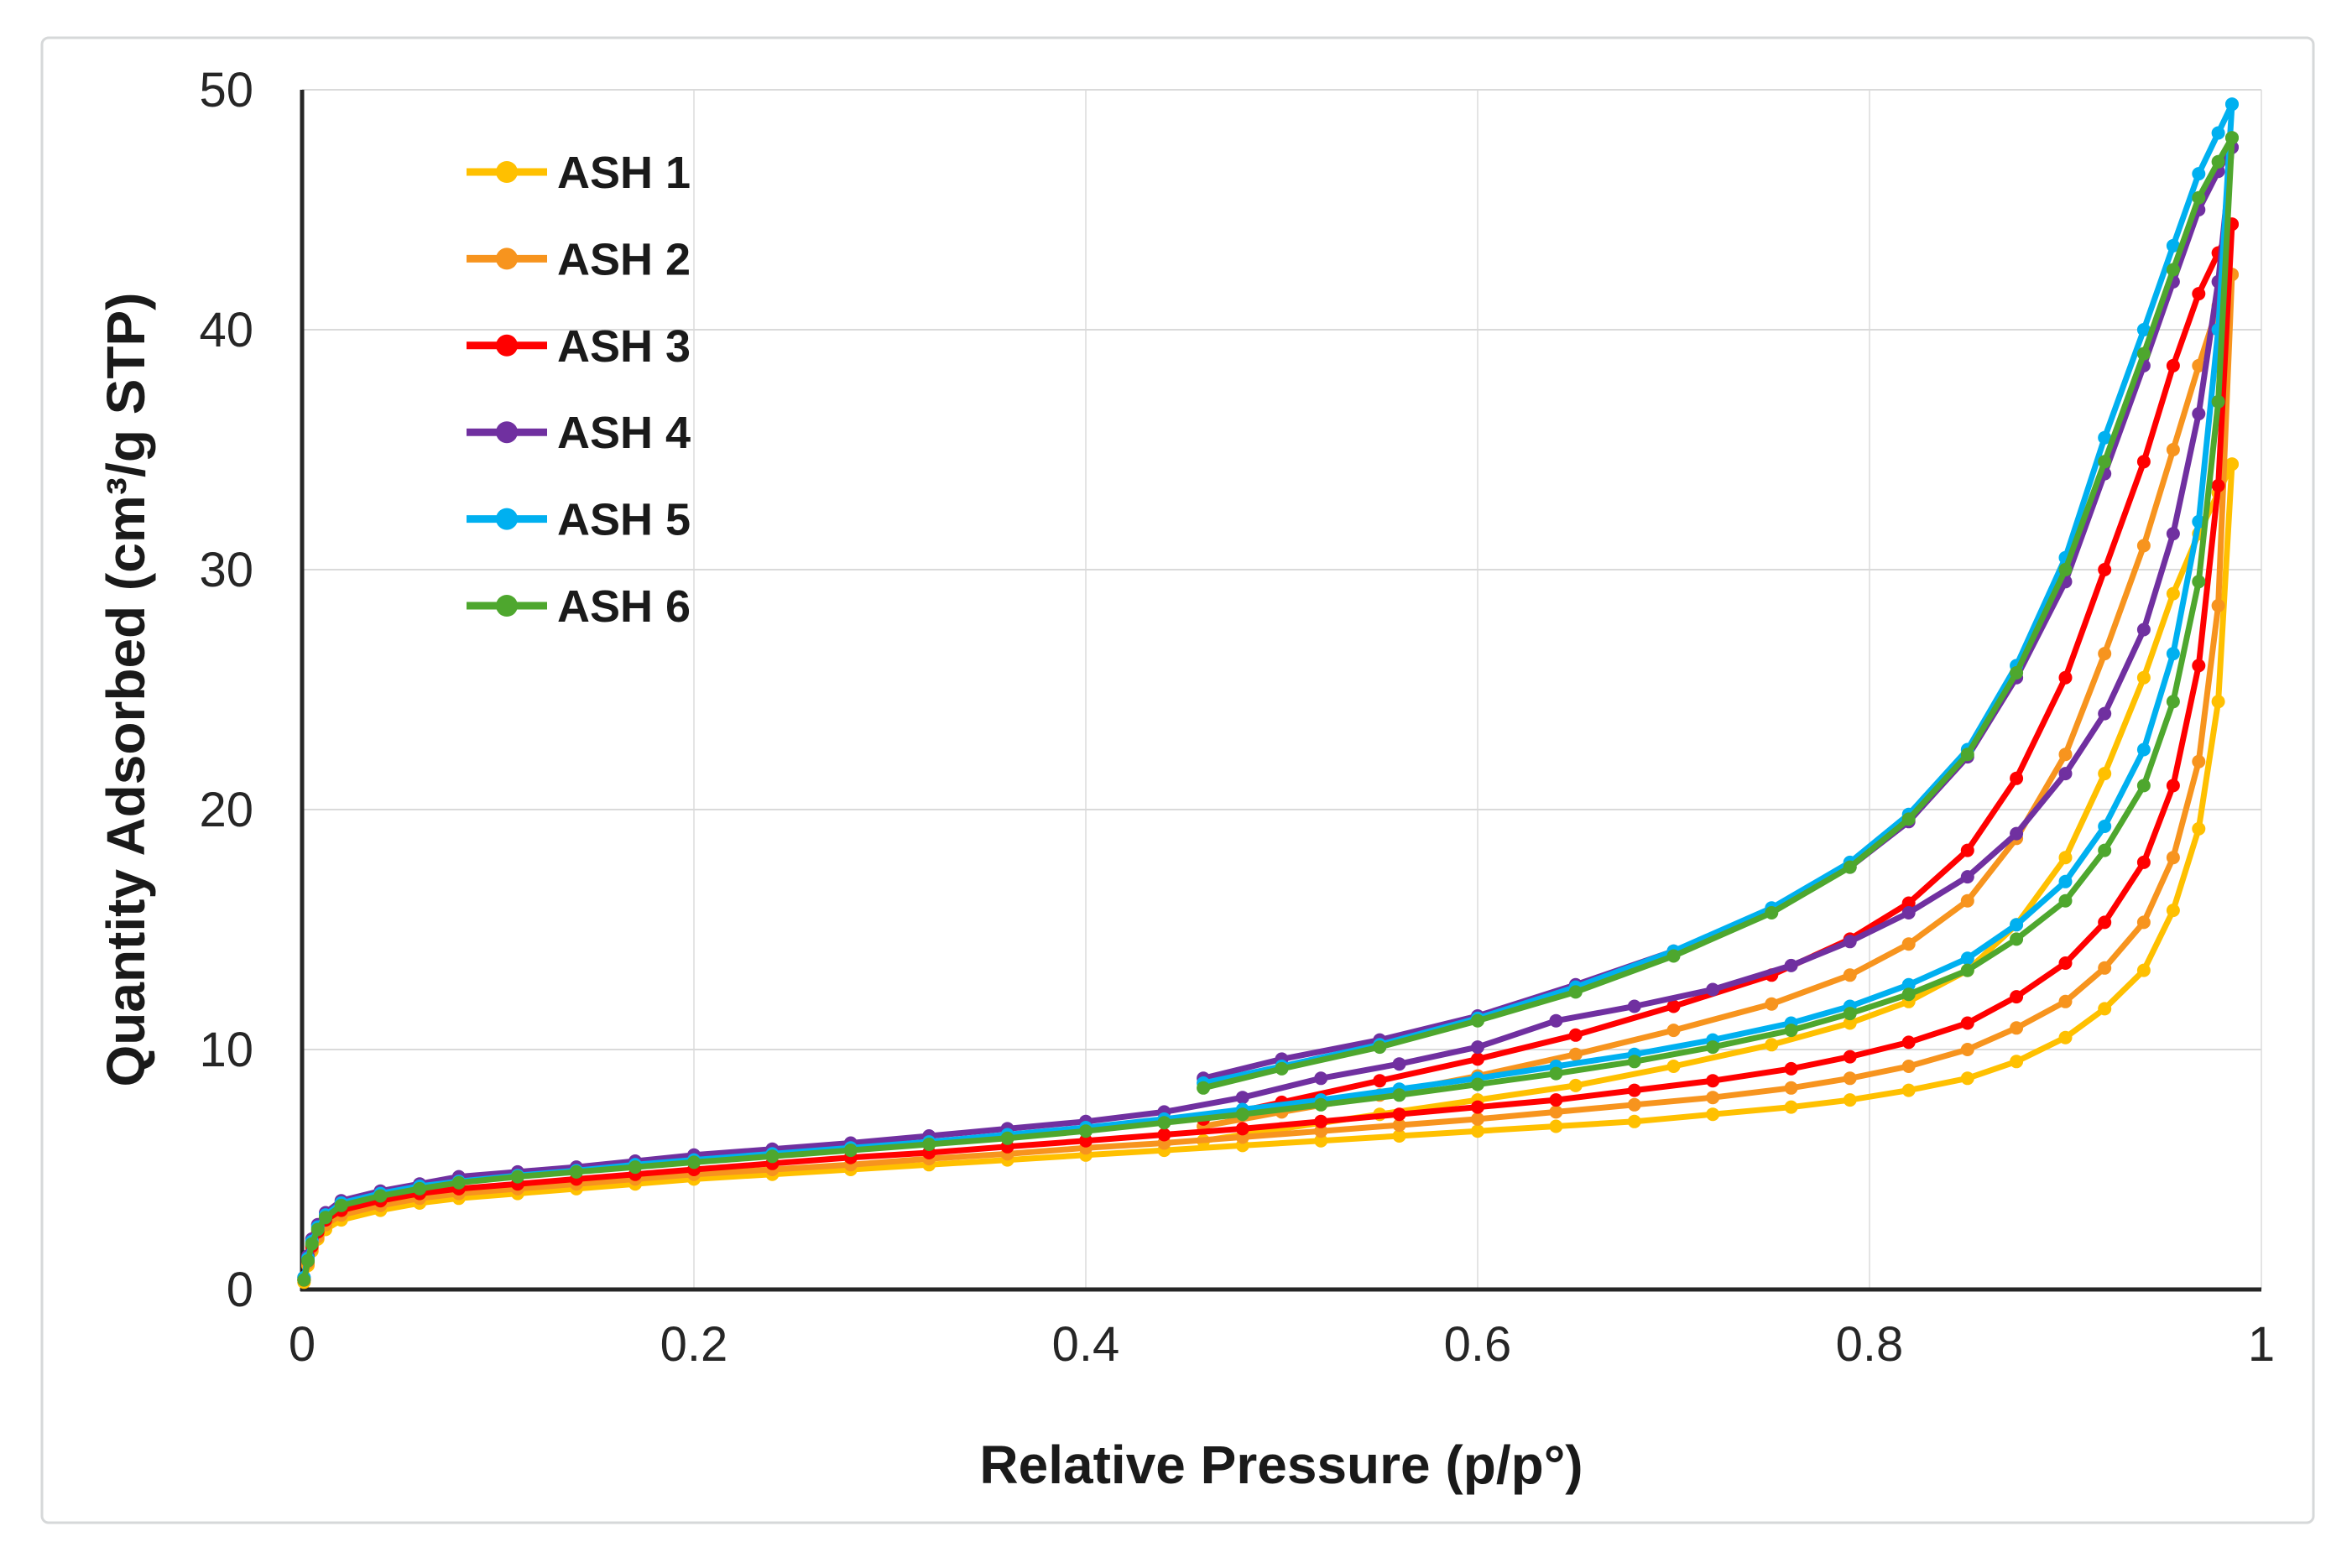 The width and height of the screenshot is (2352, 1568). I want to click on x-tick-label: 0.2, so click(694, 1345).